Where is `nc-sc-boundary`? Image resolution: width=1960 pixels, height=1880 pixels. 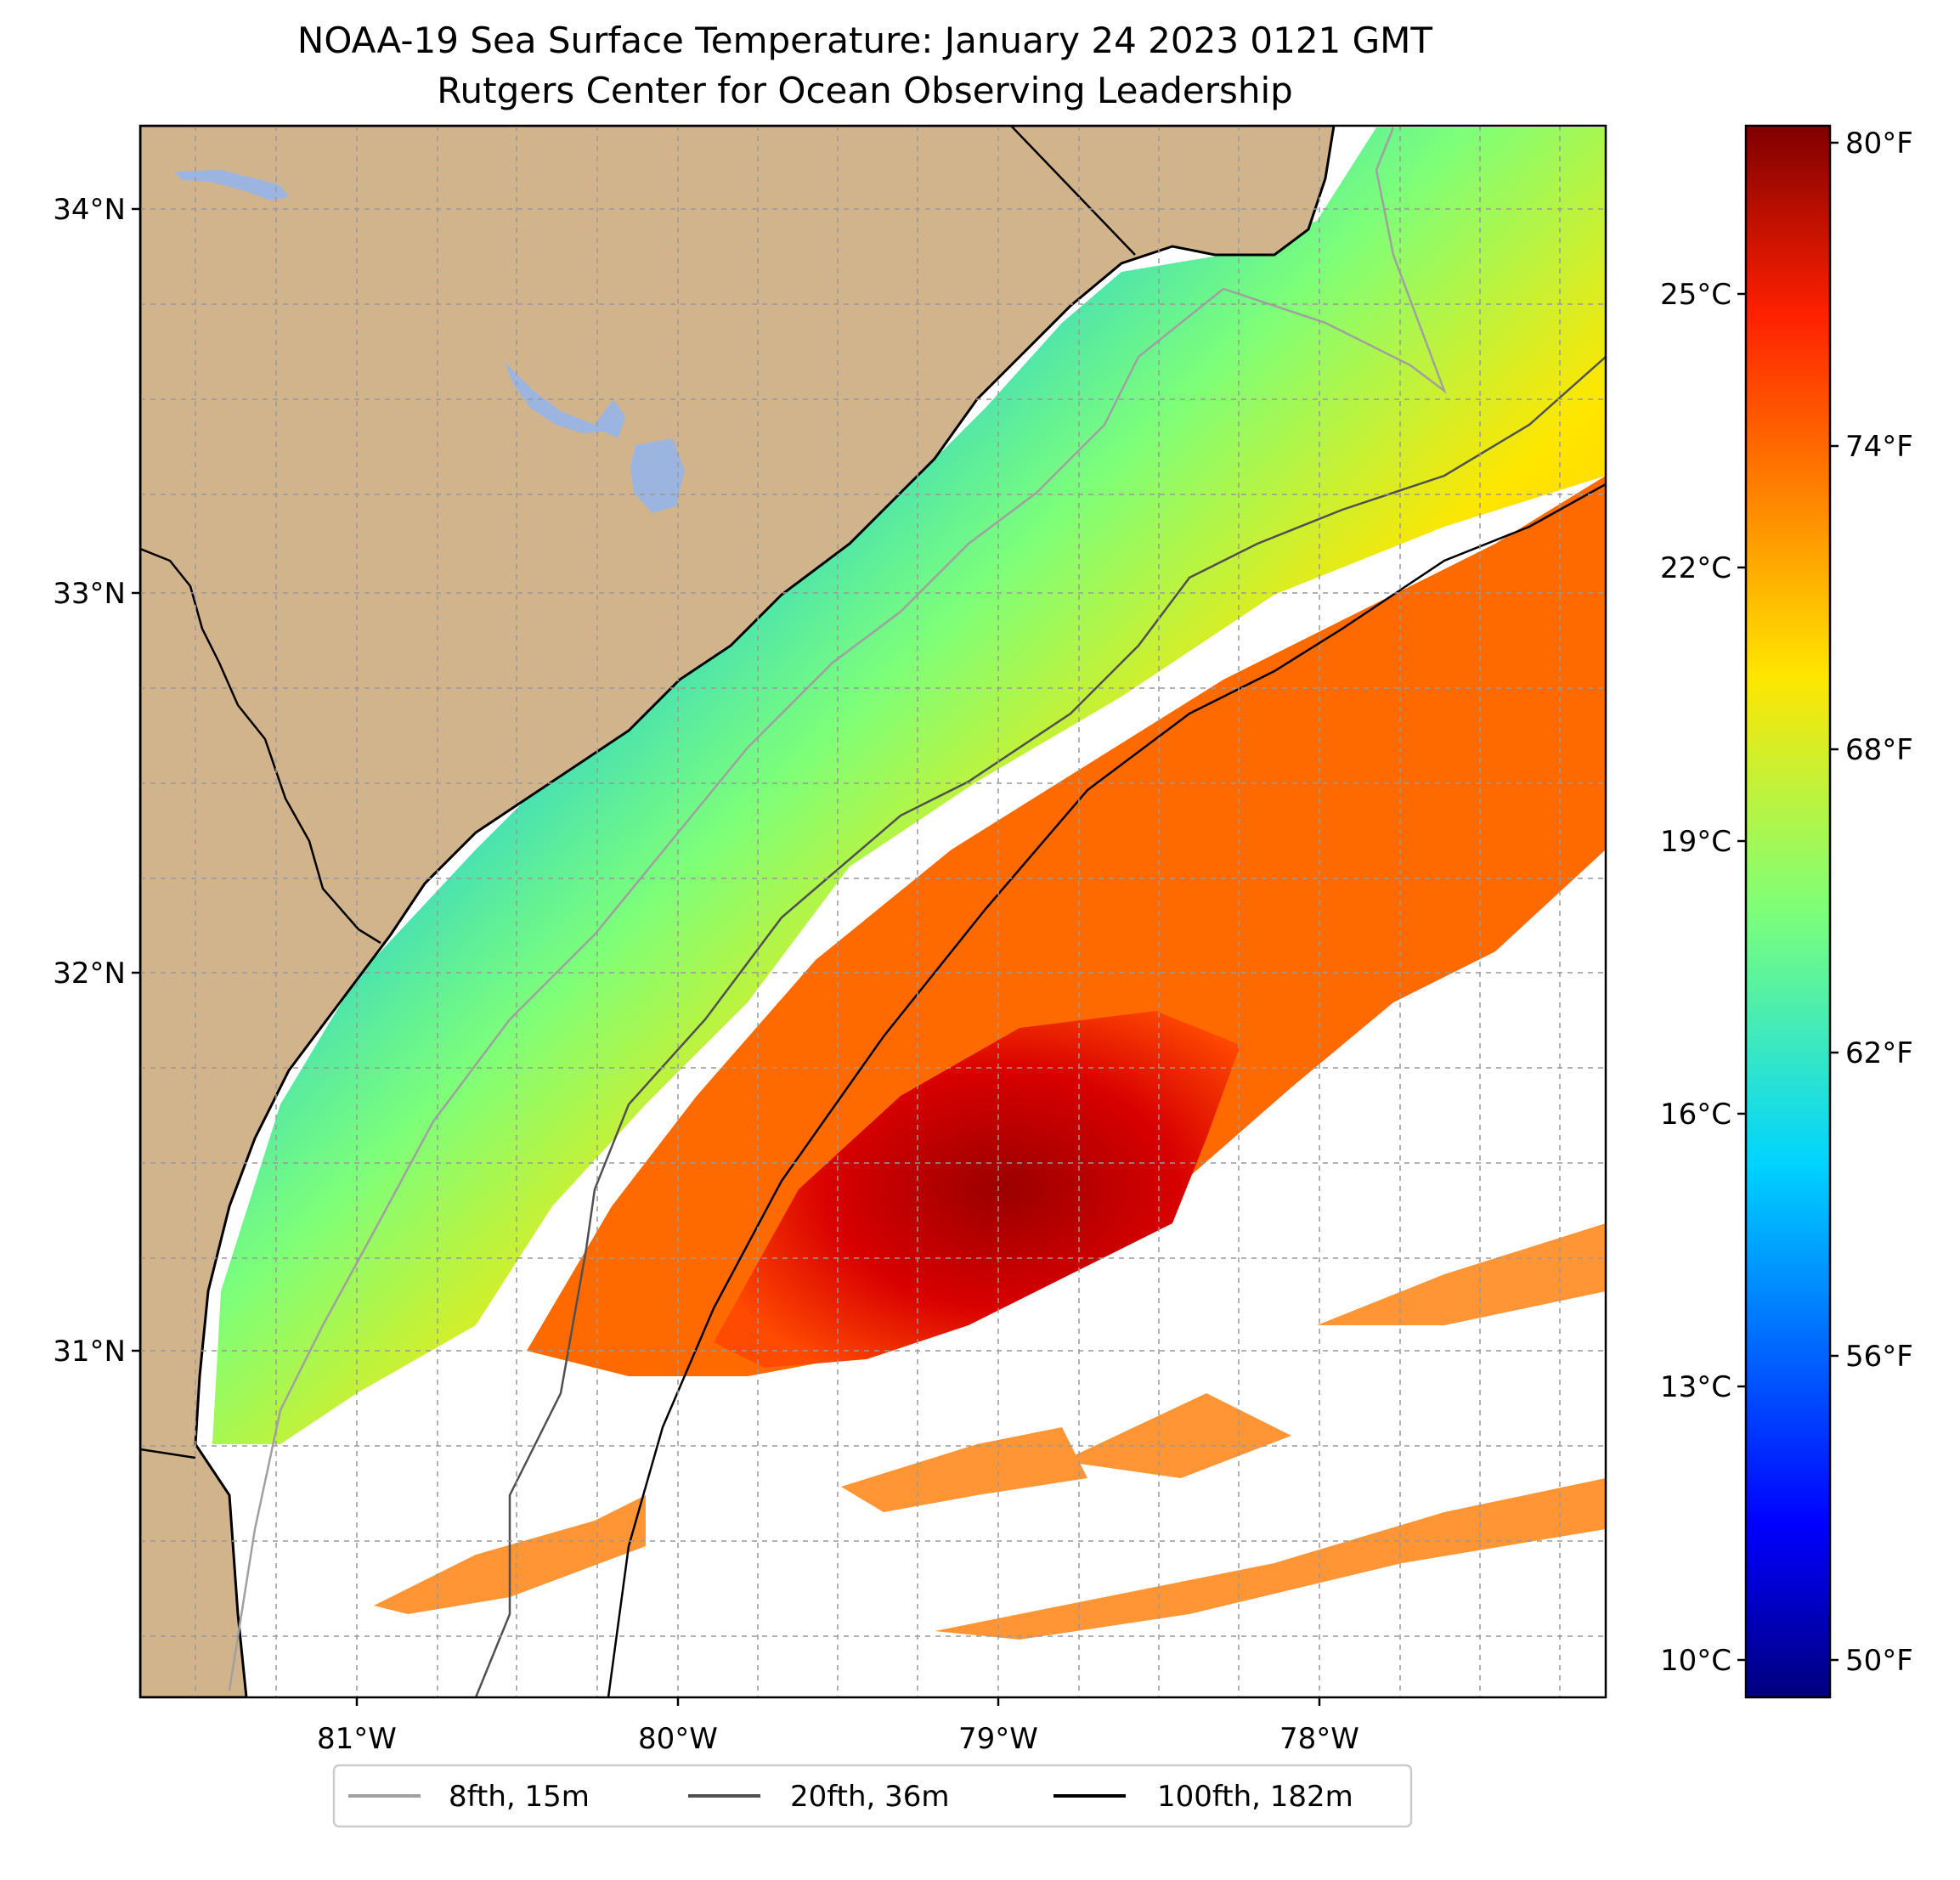
nc-sc-boundary is located at coordinates (1073, 191).